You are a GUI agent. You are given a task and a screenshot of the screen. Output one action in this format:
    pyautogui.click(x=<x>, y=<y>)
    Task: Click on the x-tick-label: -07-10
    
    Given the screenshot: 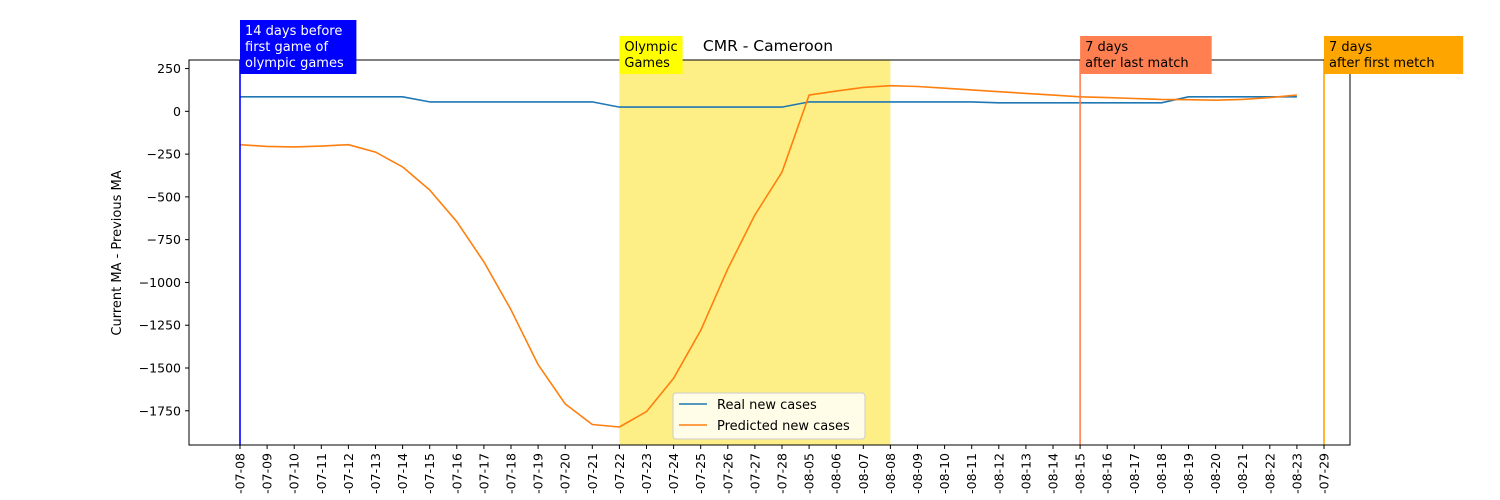 What is the action you would take?
    pyautogui.click(x=294, y=473)
    